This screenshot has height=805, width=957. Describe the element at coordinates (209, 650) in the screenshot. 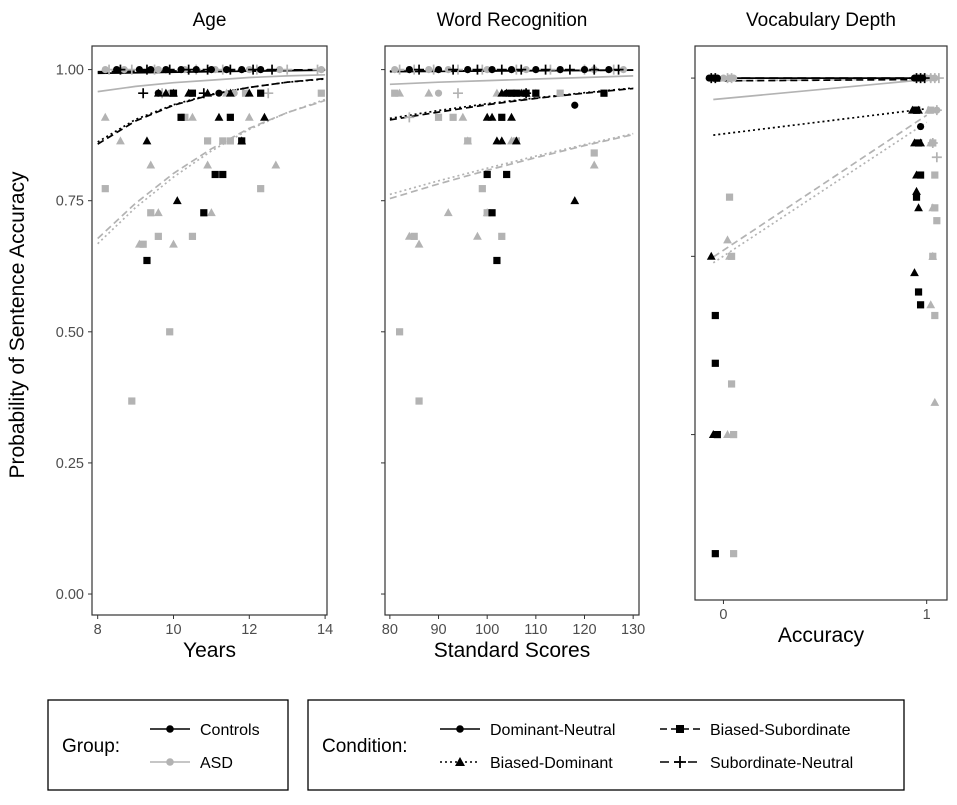

I see `x-axis-title-age: Years` at that location.